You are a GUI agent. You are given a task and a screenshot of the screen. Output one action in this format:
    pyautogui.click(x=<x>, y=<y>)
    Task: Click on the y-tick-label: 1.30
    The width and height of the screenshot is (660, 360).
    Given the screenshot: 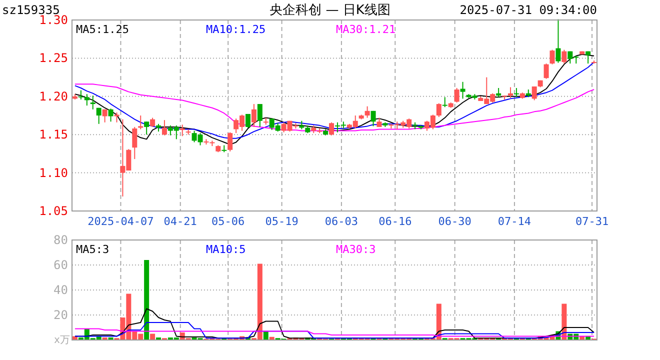 What is the action you would take?
    pyautogui.click(x=53, y=20)
    